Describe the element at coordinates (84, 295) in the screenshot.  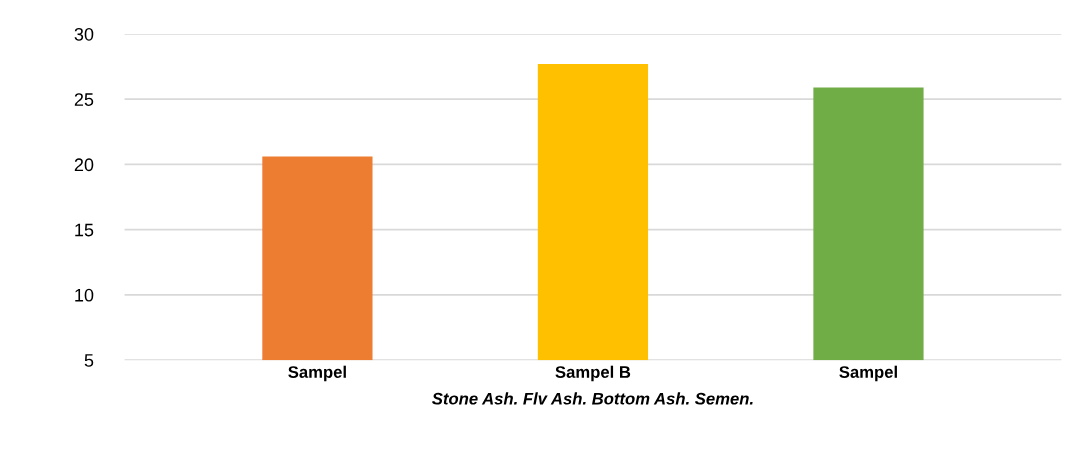
I see `y-tick-label: 10` at that location.